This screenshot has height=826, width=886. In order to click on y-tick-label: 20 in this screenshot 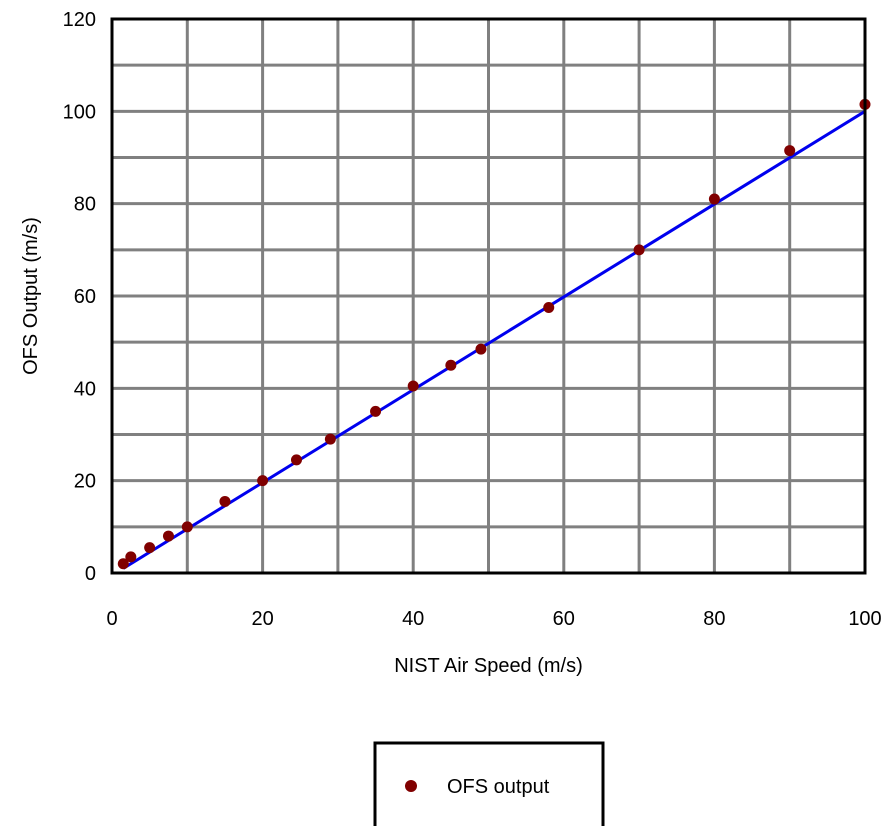, I will do `click(85, 482)`.